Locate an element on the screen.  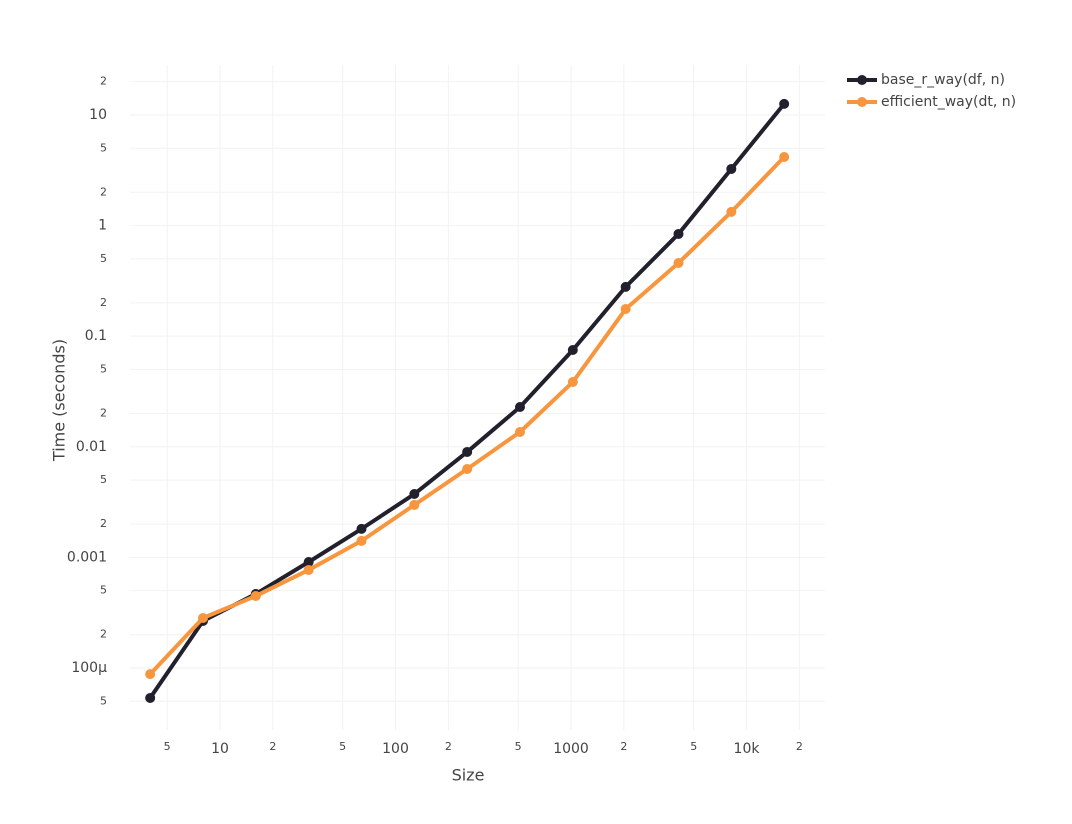
y-tick-label: 1 is located at coordinates (102, 226).